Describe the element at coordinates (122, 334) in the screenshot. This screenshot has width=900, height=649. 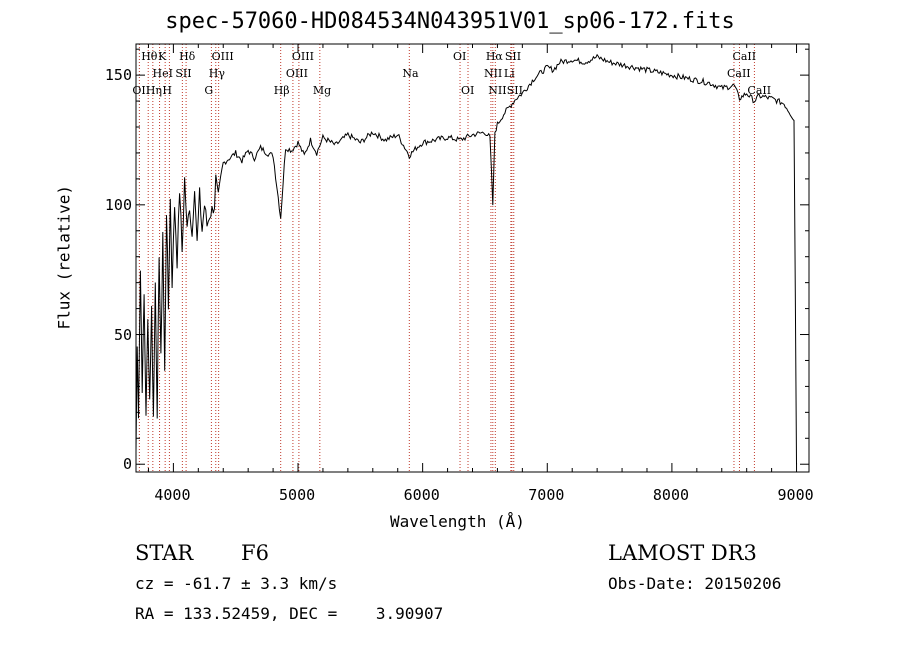
I see `y-tick-label: 50` at that location.